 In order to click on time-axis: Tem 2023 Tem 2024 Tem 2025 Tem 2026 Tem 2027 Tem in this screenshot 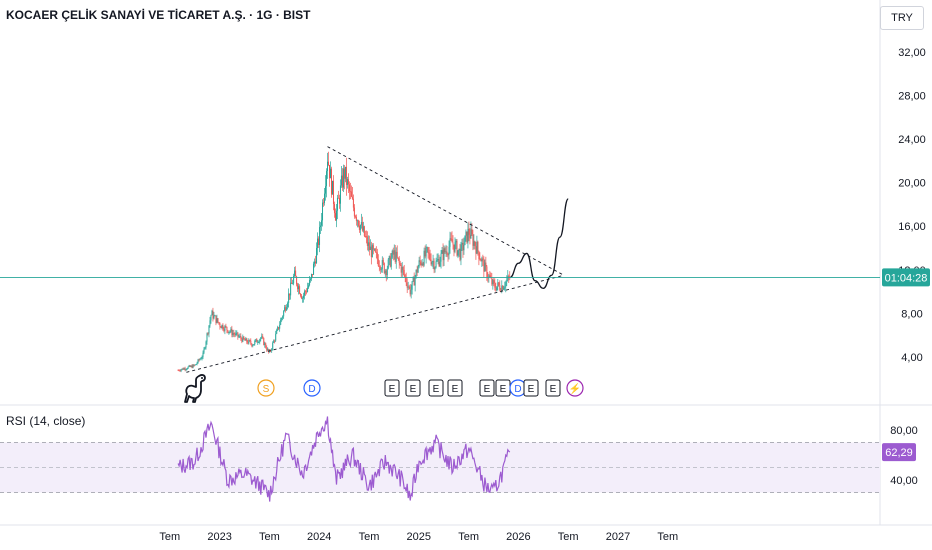, I will do `click(466, 533)`.